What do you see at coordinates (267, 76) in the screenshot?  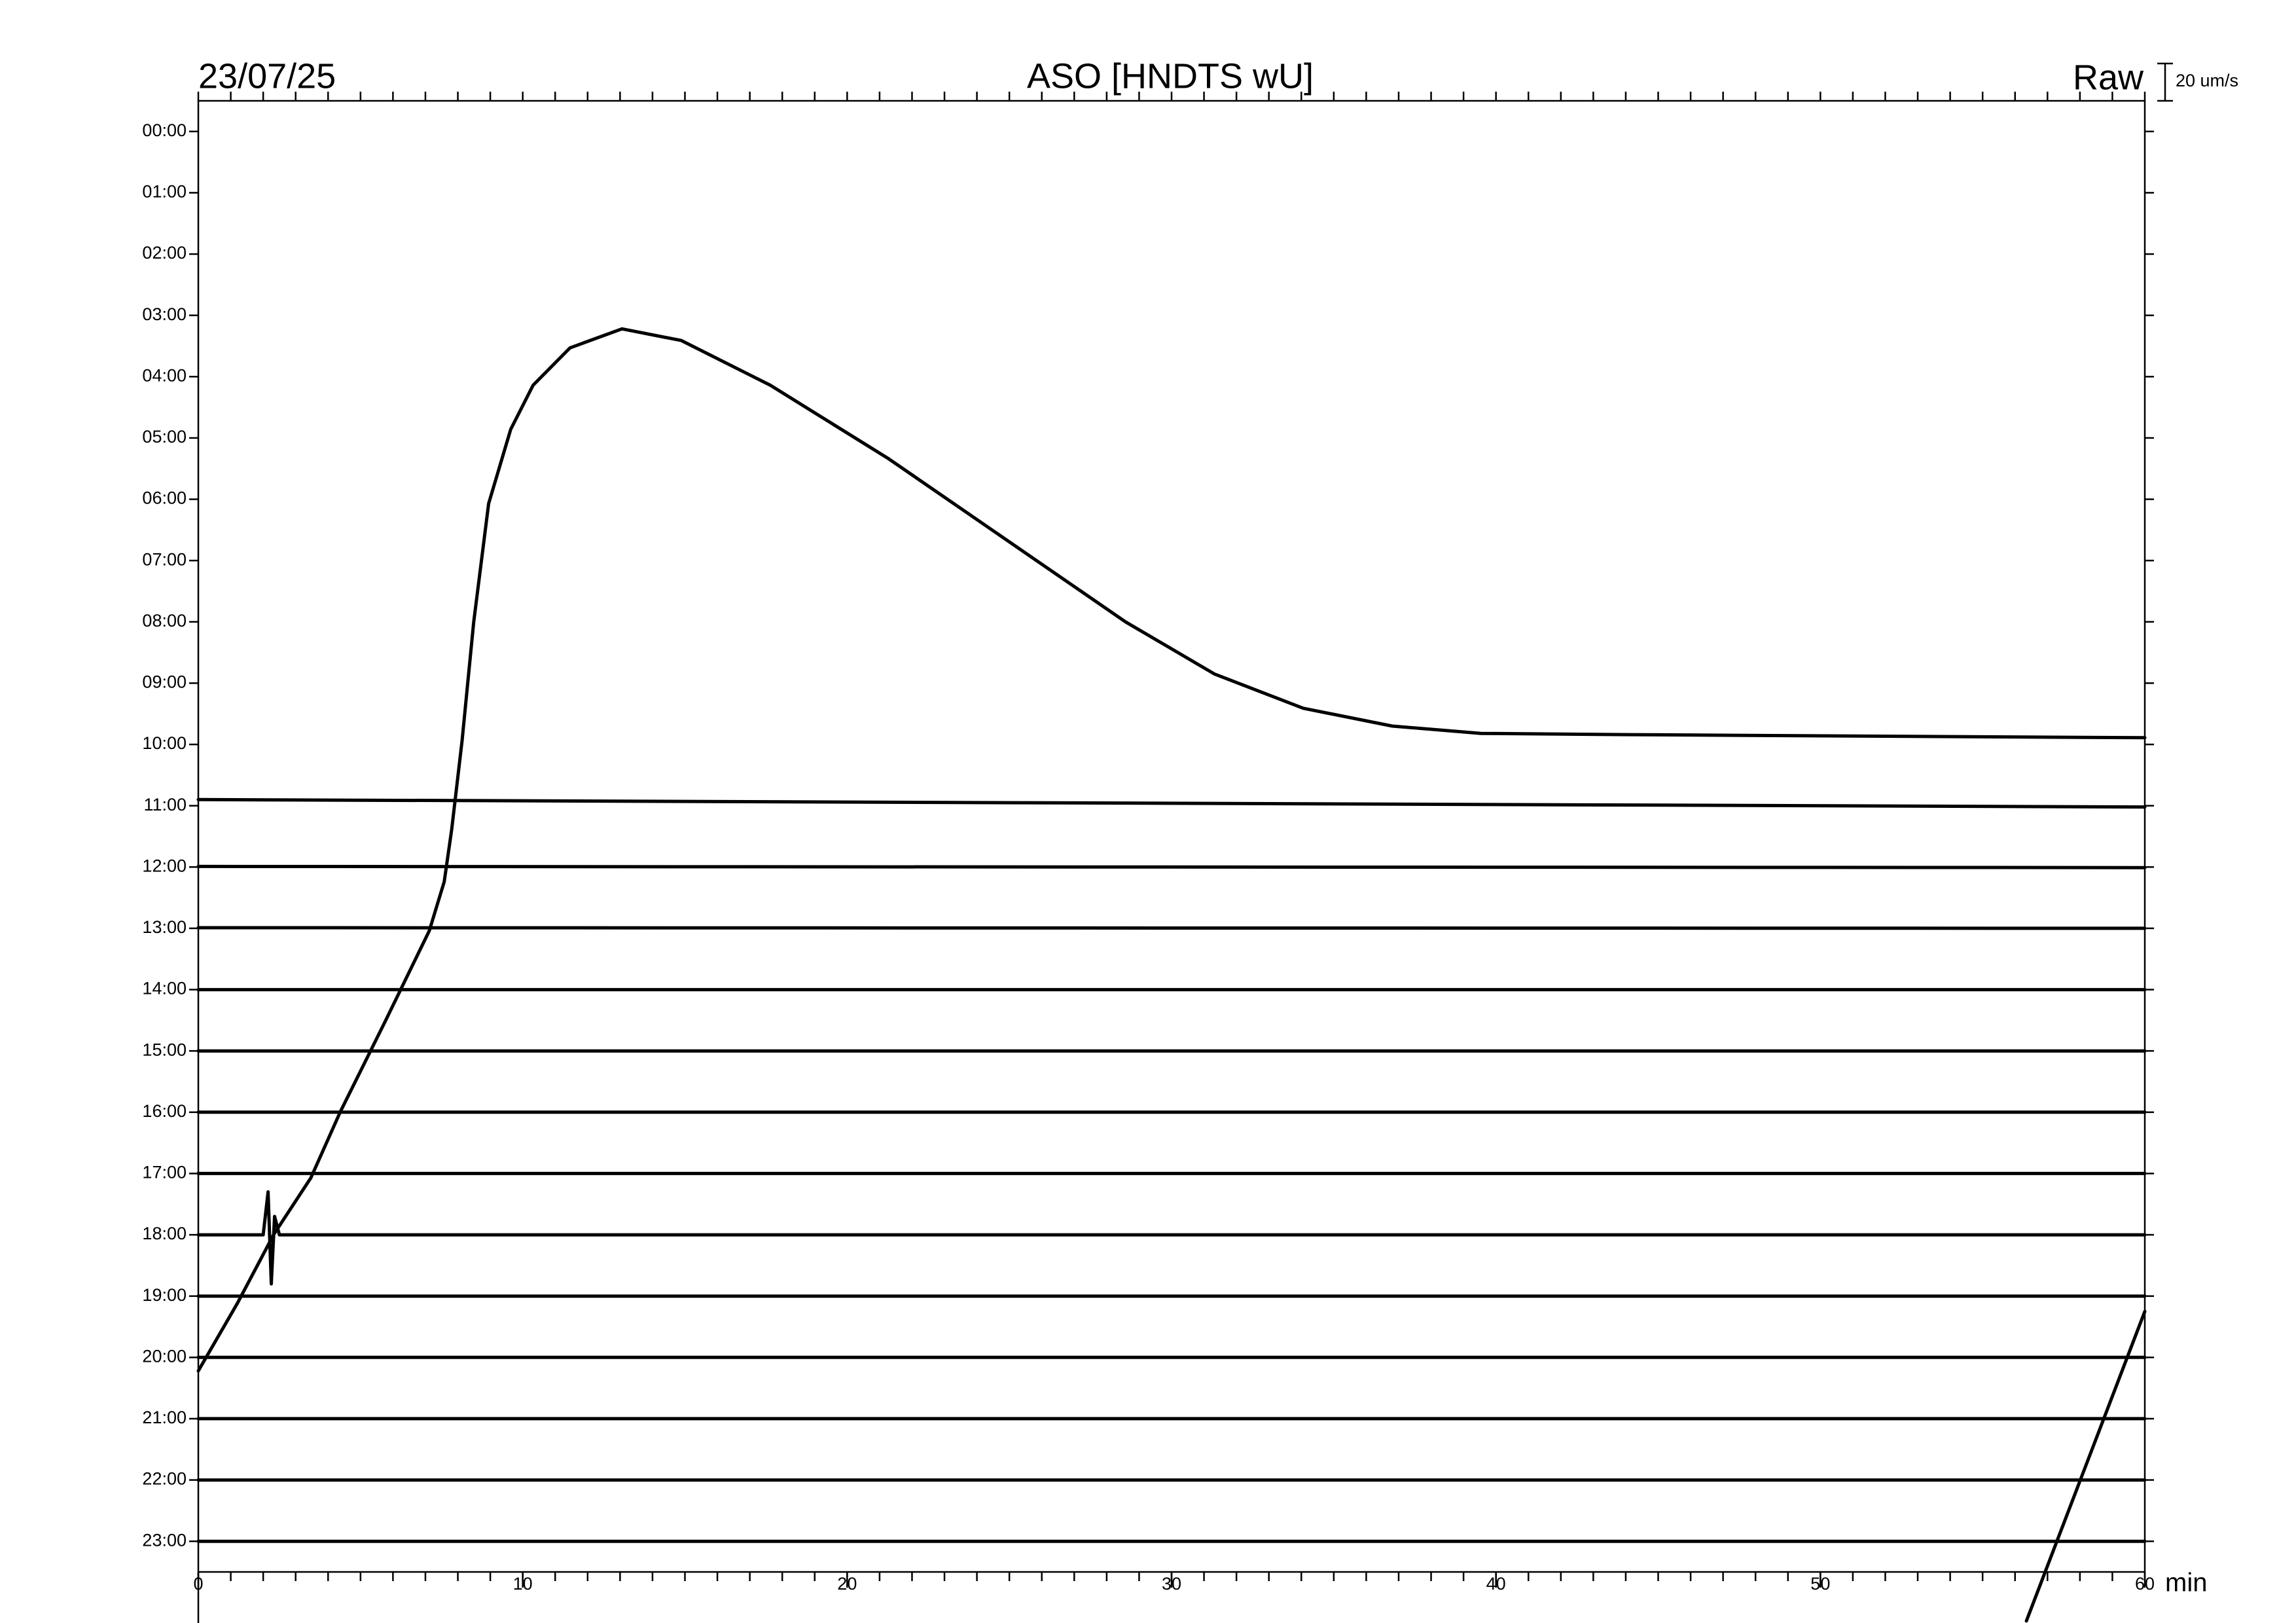 I see `date-label: 23/07/25` at bounding box center [267, 76].